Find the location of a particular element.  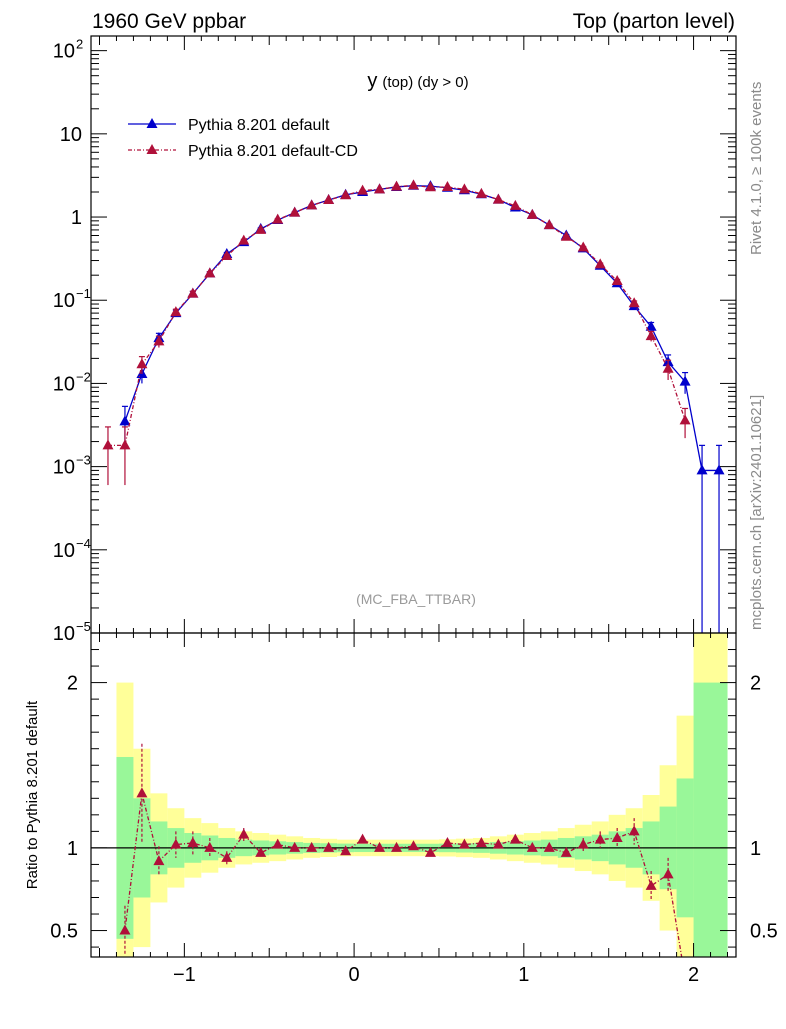

ratio-line is located at coordinates (403, 875).